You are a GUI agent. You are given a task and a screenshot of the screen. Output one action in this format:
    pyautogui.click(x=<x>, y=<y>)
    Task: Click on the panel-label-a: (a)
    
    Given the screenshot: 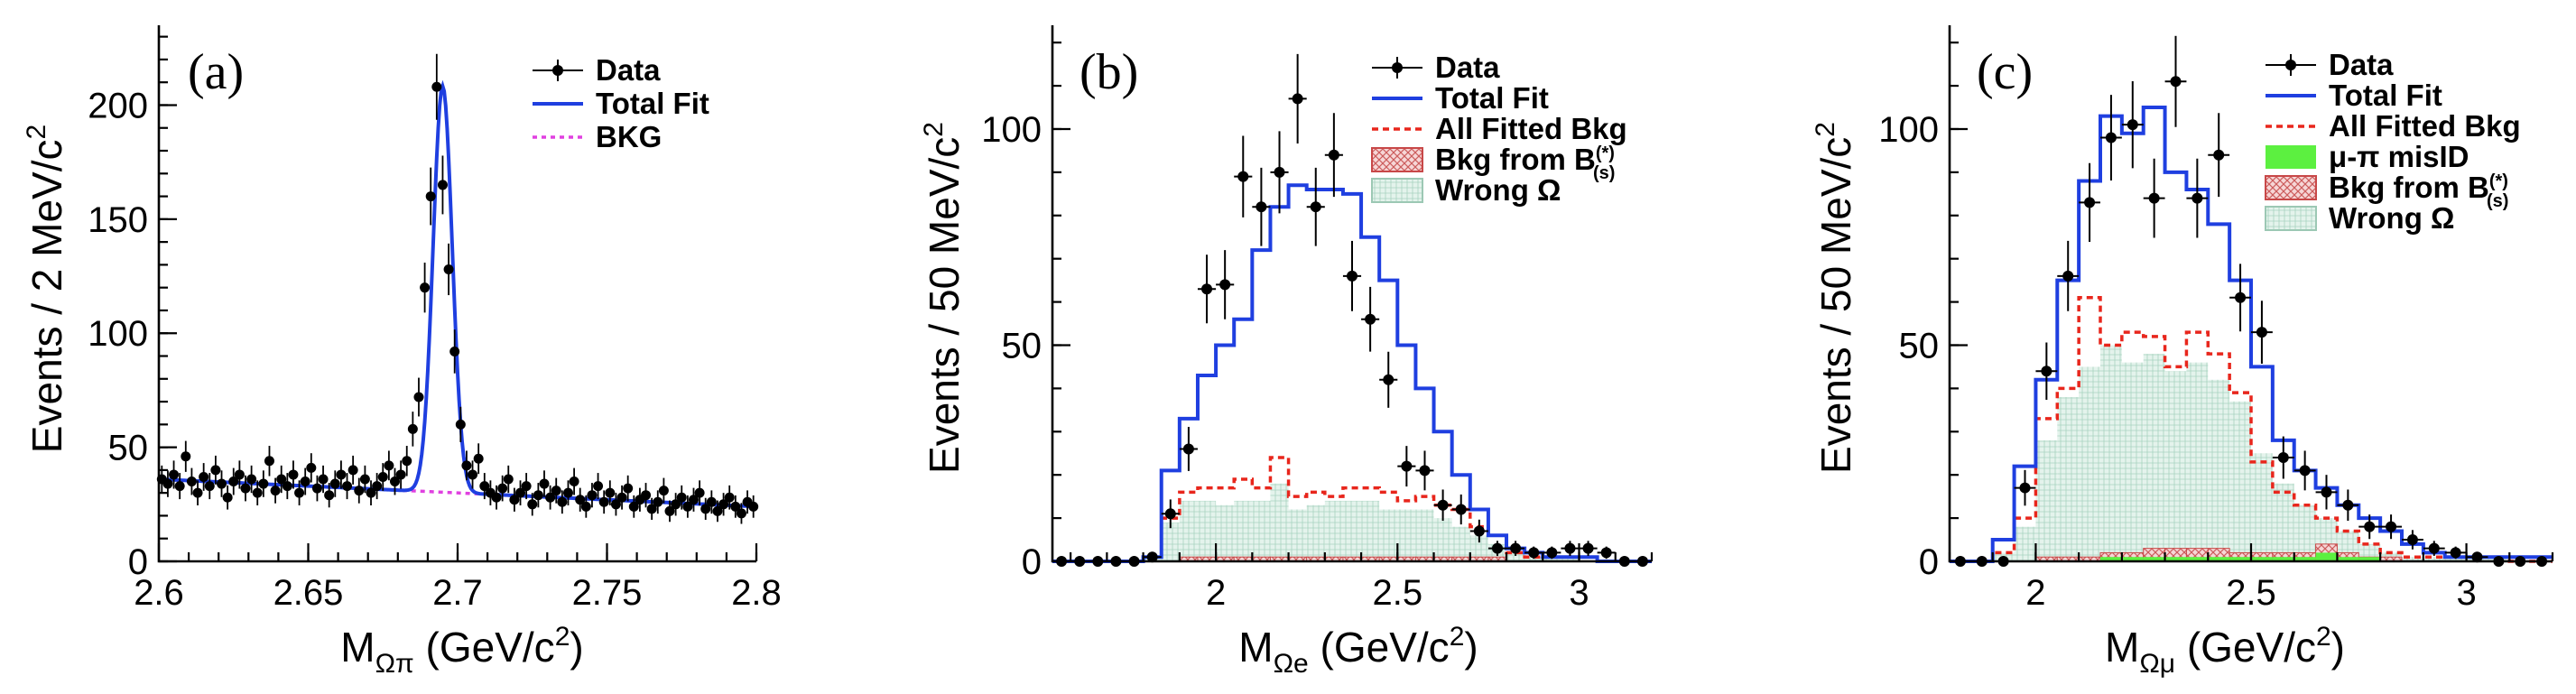 What is the action you would take?
    pyautogui.click(x=216, y=72)
    